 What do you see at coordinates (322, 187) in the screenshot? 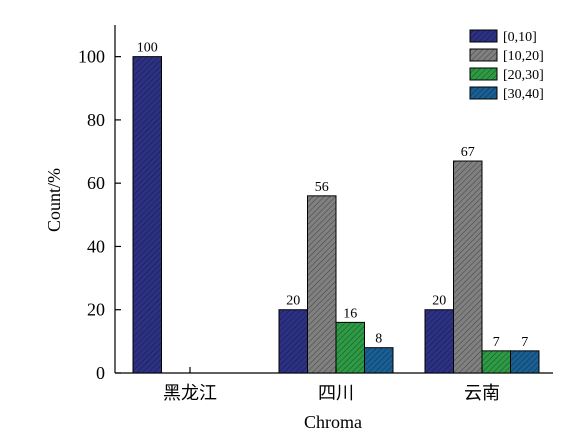
I see `data-label: 56` at bounding box center [322, 187].